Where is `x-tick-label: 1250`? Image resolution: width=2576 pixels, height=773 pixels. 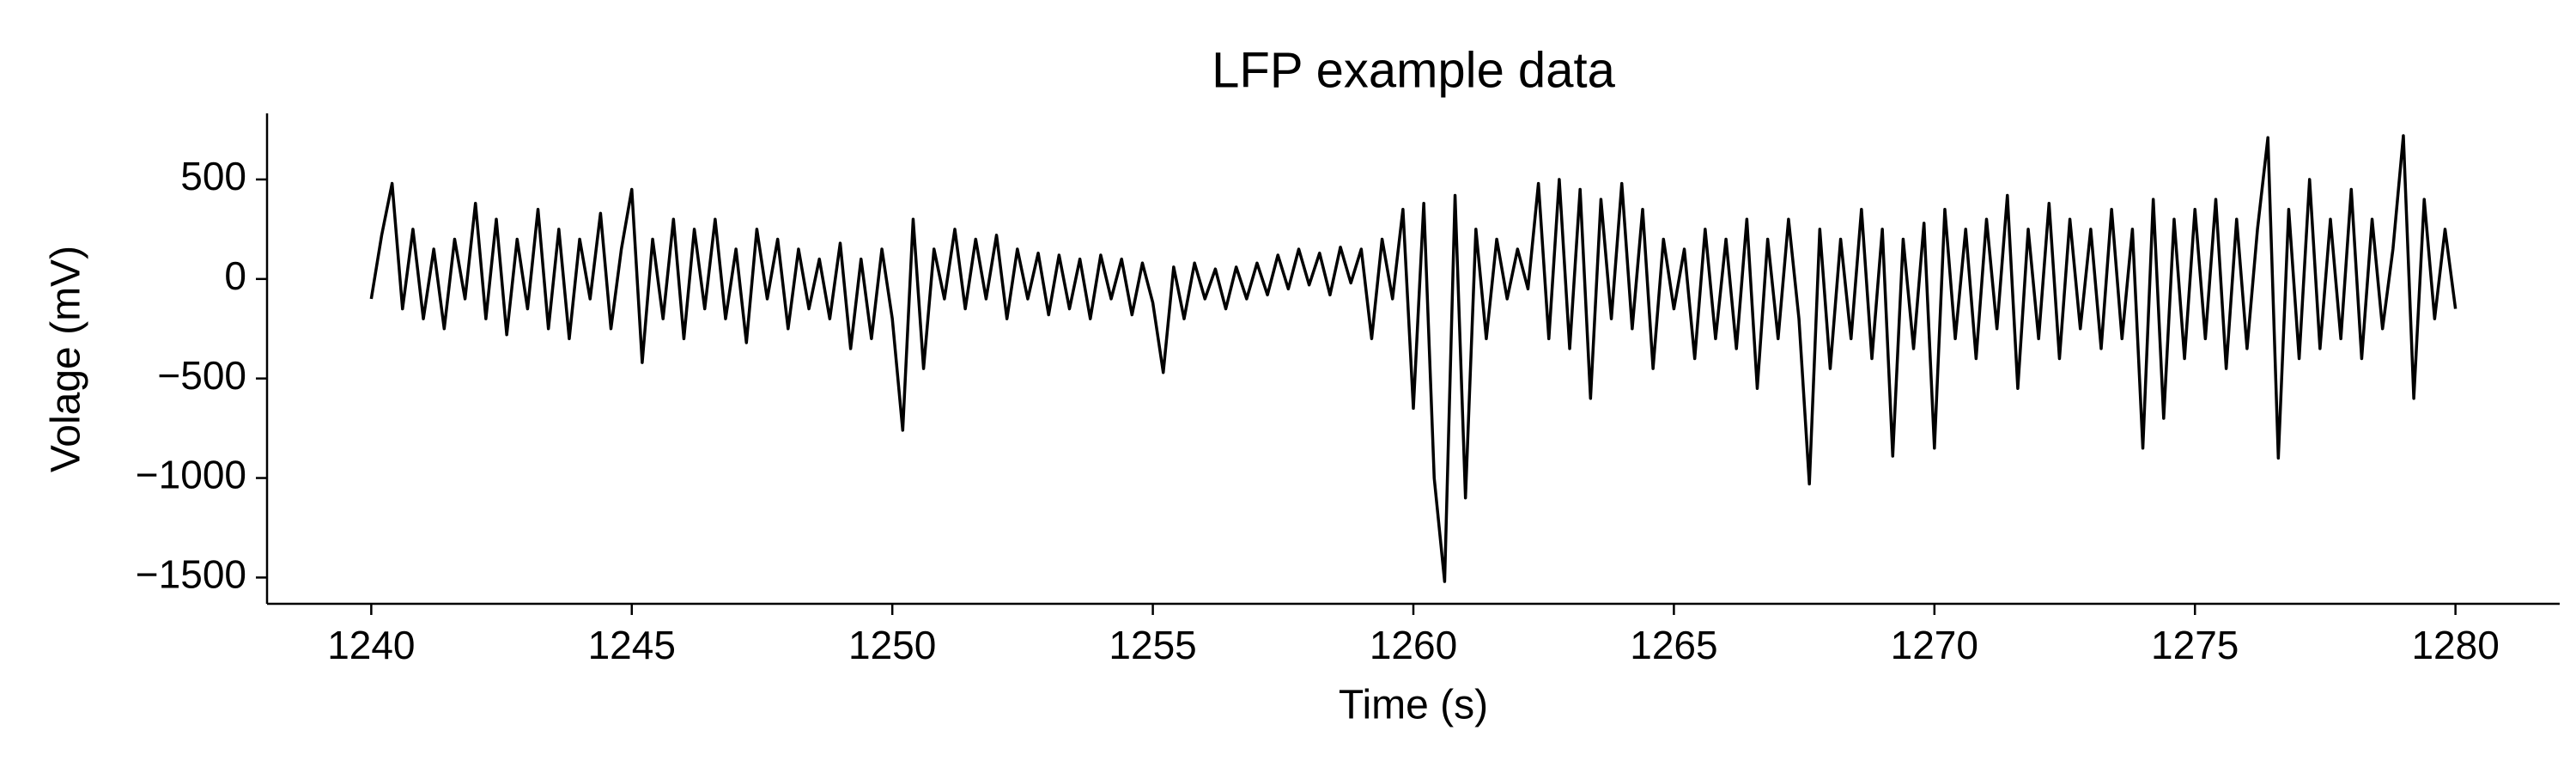 x-tick-label: 1250 is located at coordinates (892, 645).